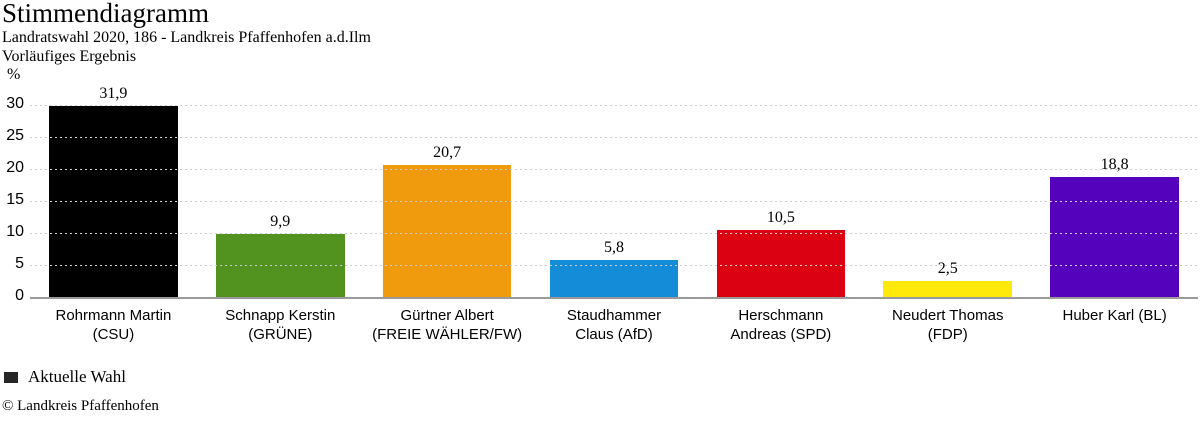 Image resolution: width=1200 pixels, height=425 pixels. What do you see at coordinates (1114, 315) in the screenshot?
I see `x-axis-label-line: Huber Karl (BL)` at bounding box center [1114, 315].